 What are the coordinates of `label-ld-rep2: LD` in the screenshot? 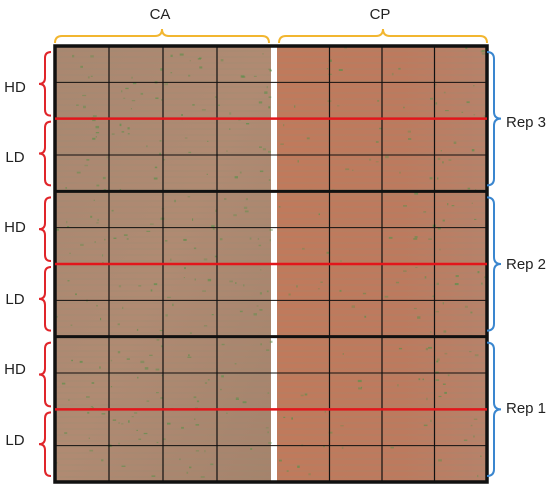 It's located at (15, 299).